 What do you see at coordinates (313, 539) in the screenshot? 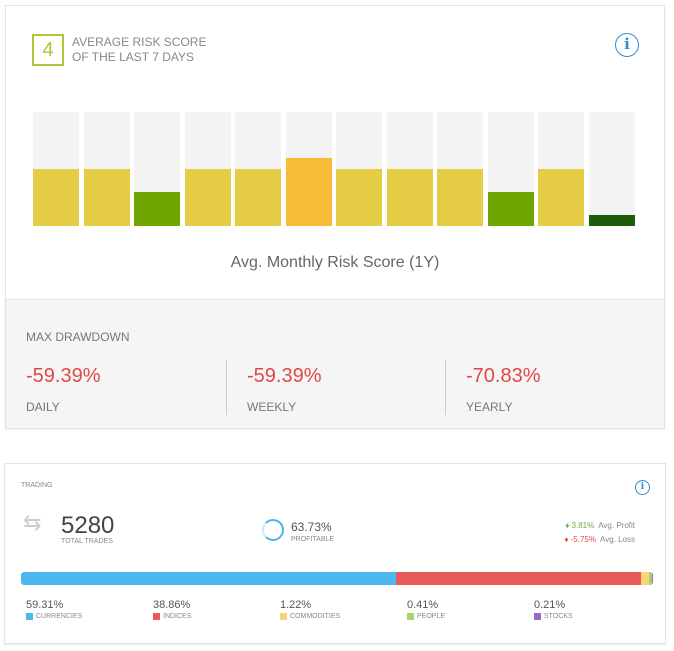
I see `profitable-label: PROFITABLE` at bounding box center [313, 539].